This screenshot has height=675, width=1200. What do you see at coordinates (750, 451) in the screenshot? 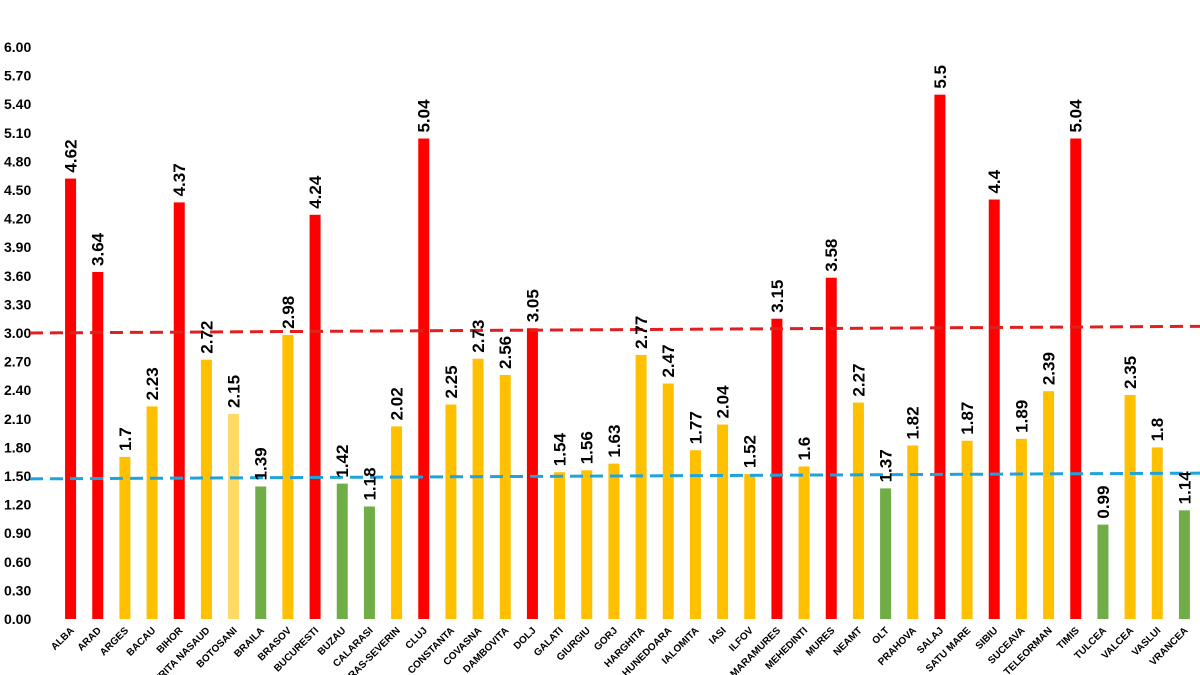
I see `value-label: 1.52` at bounding box center [750, 451].